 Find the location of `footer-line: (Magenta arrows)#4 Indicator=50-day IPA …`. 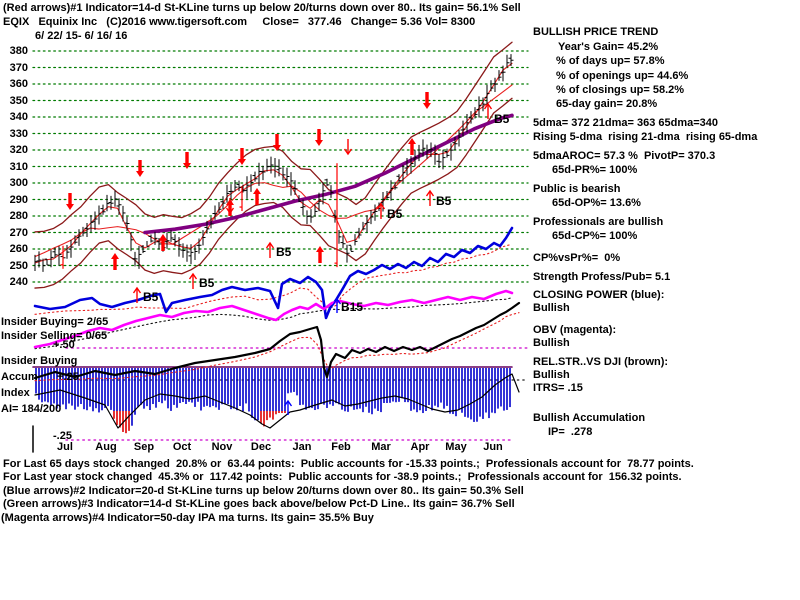

footer-line: (Magenta arrows)#4 Indicator=50-day IPA … is located at coordinates (187, 517).